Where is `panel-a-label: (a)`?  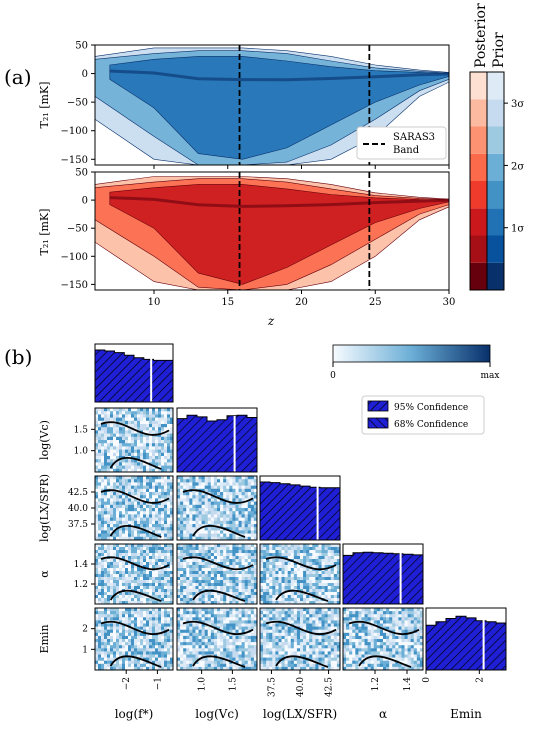 panel-a-label: (a) is located at coordinates (18, 77).